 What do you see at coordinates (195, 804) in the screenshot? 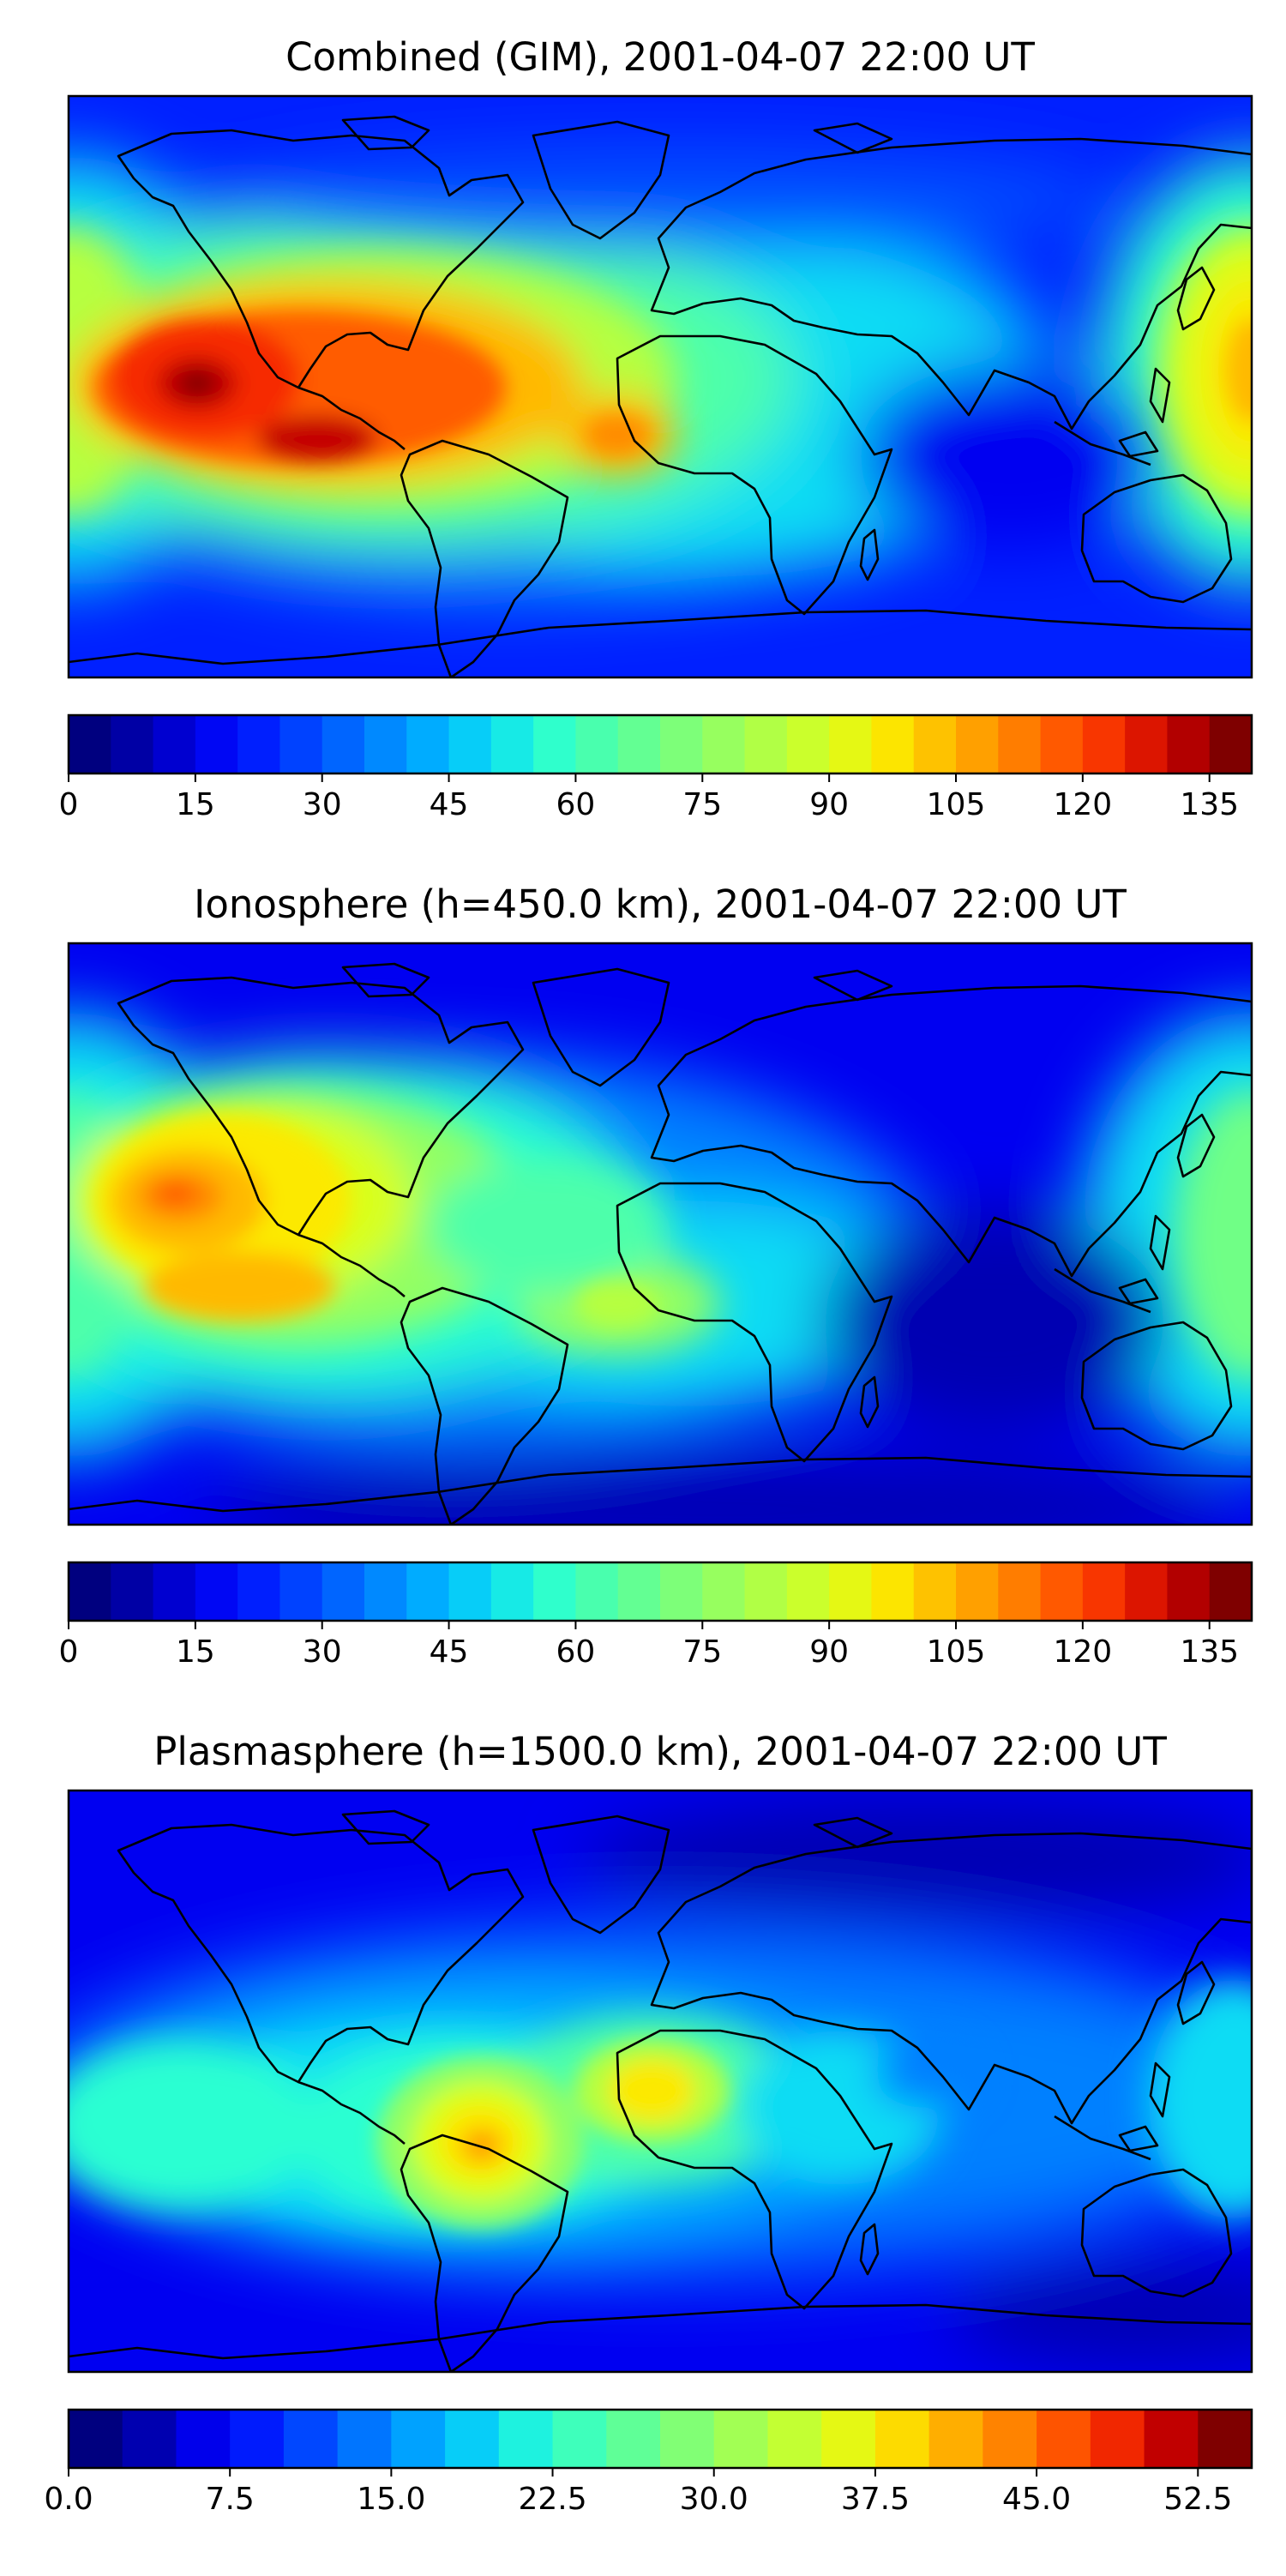
I see `colorbar-tick-label: 15` at bounding box center [195, 804].